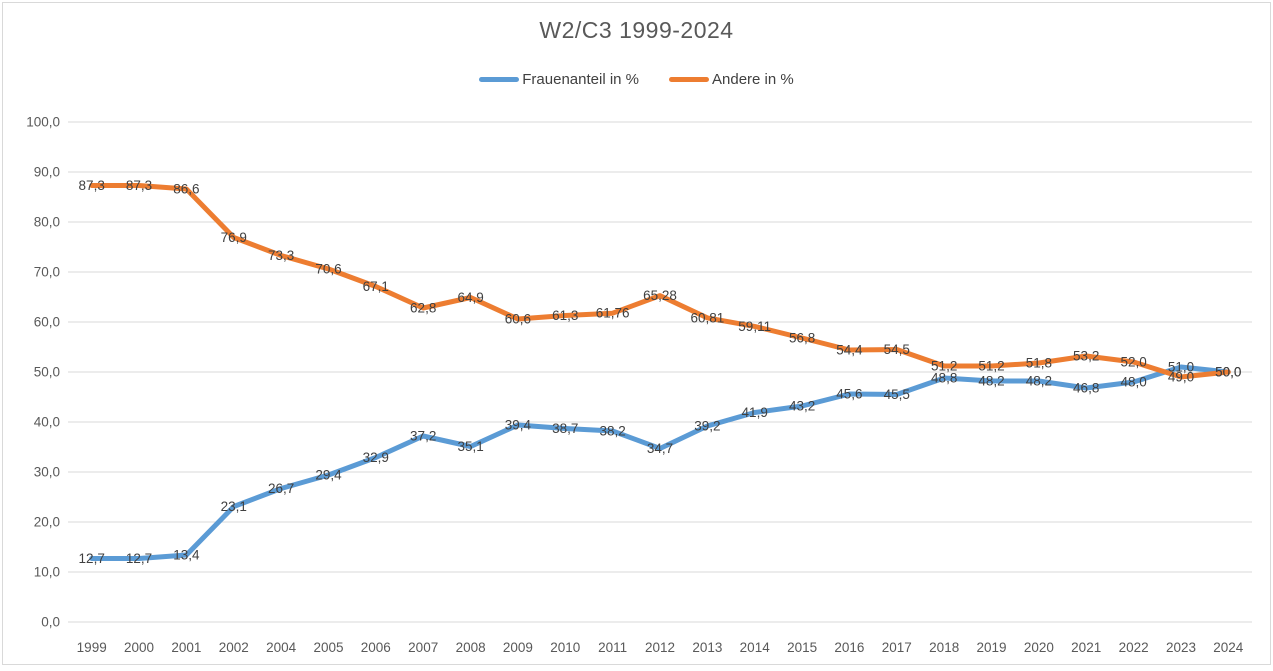  What do you see at coordinates (1039, 647) in the screenshot?
I see `x-axis-tick-label: 2020` at bounding box center [1039, 647].